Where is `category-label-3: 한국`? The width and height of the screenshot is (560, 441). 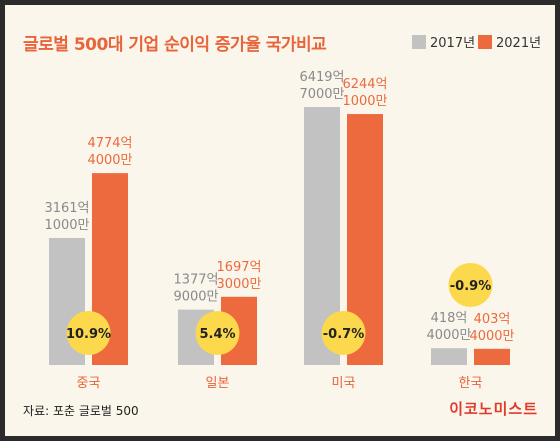
category-label-3: 한국 is located at coordinates (471, 383).